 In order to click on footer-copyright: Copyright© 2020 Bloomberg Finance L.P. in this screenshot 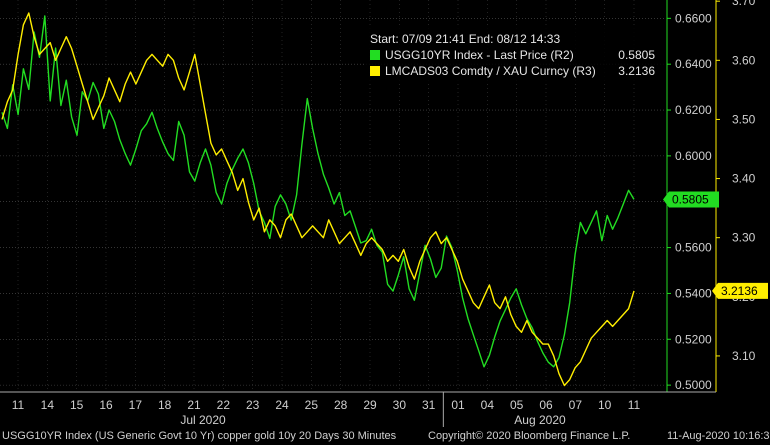, I will do `click(529, 436)`.